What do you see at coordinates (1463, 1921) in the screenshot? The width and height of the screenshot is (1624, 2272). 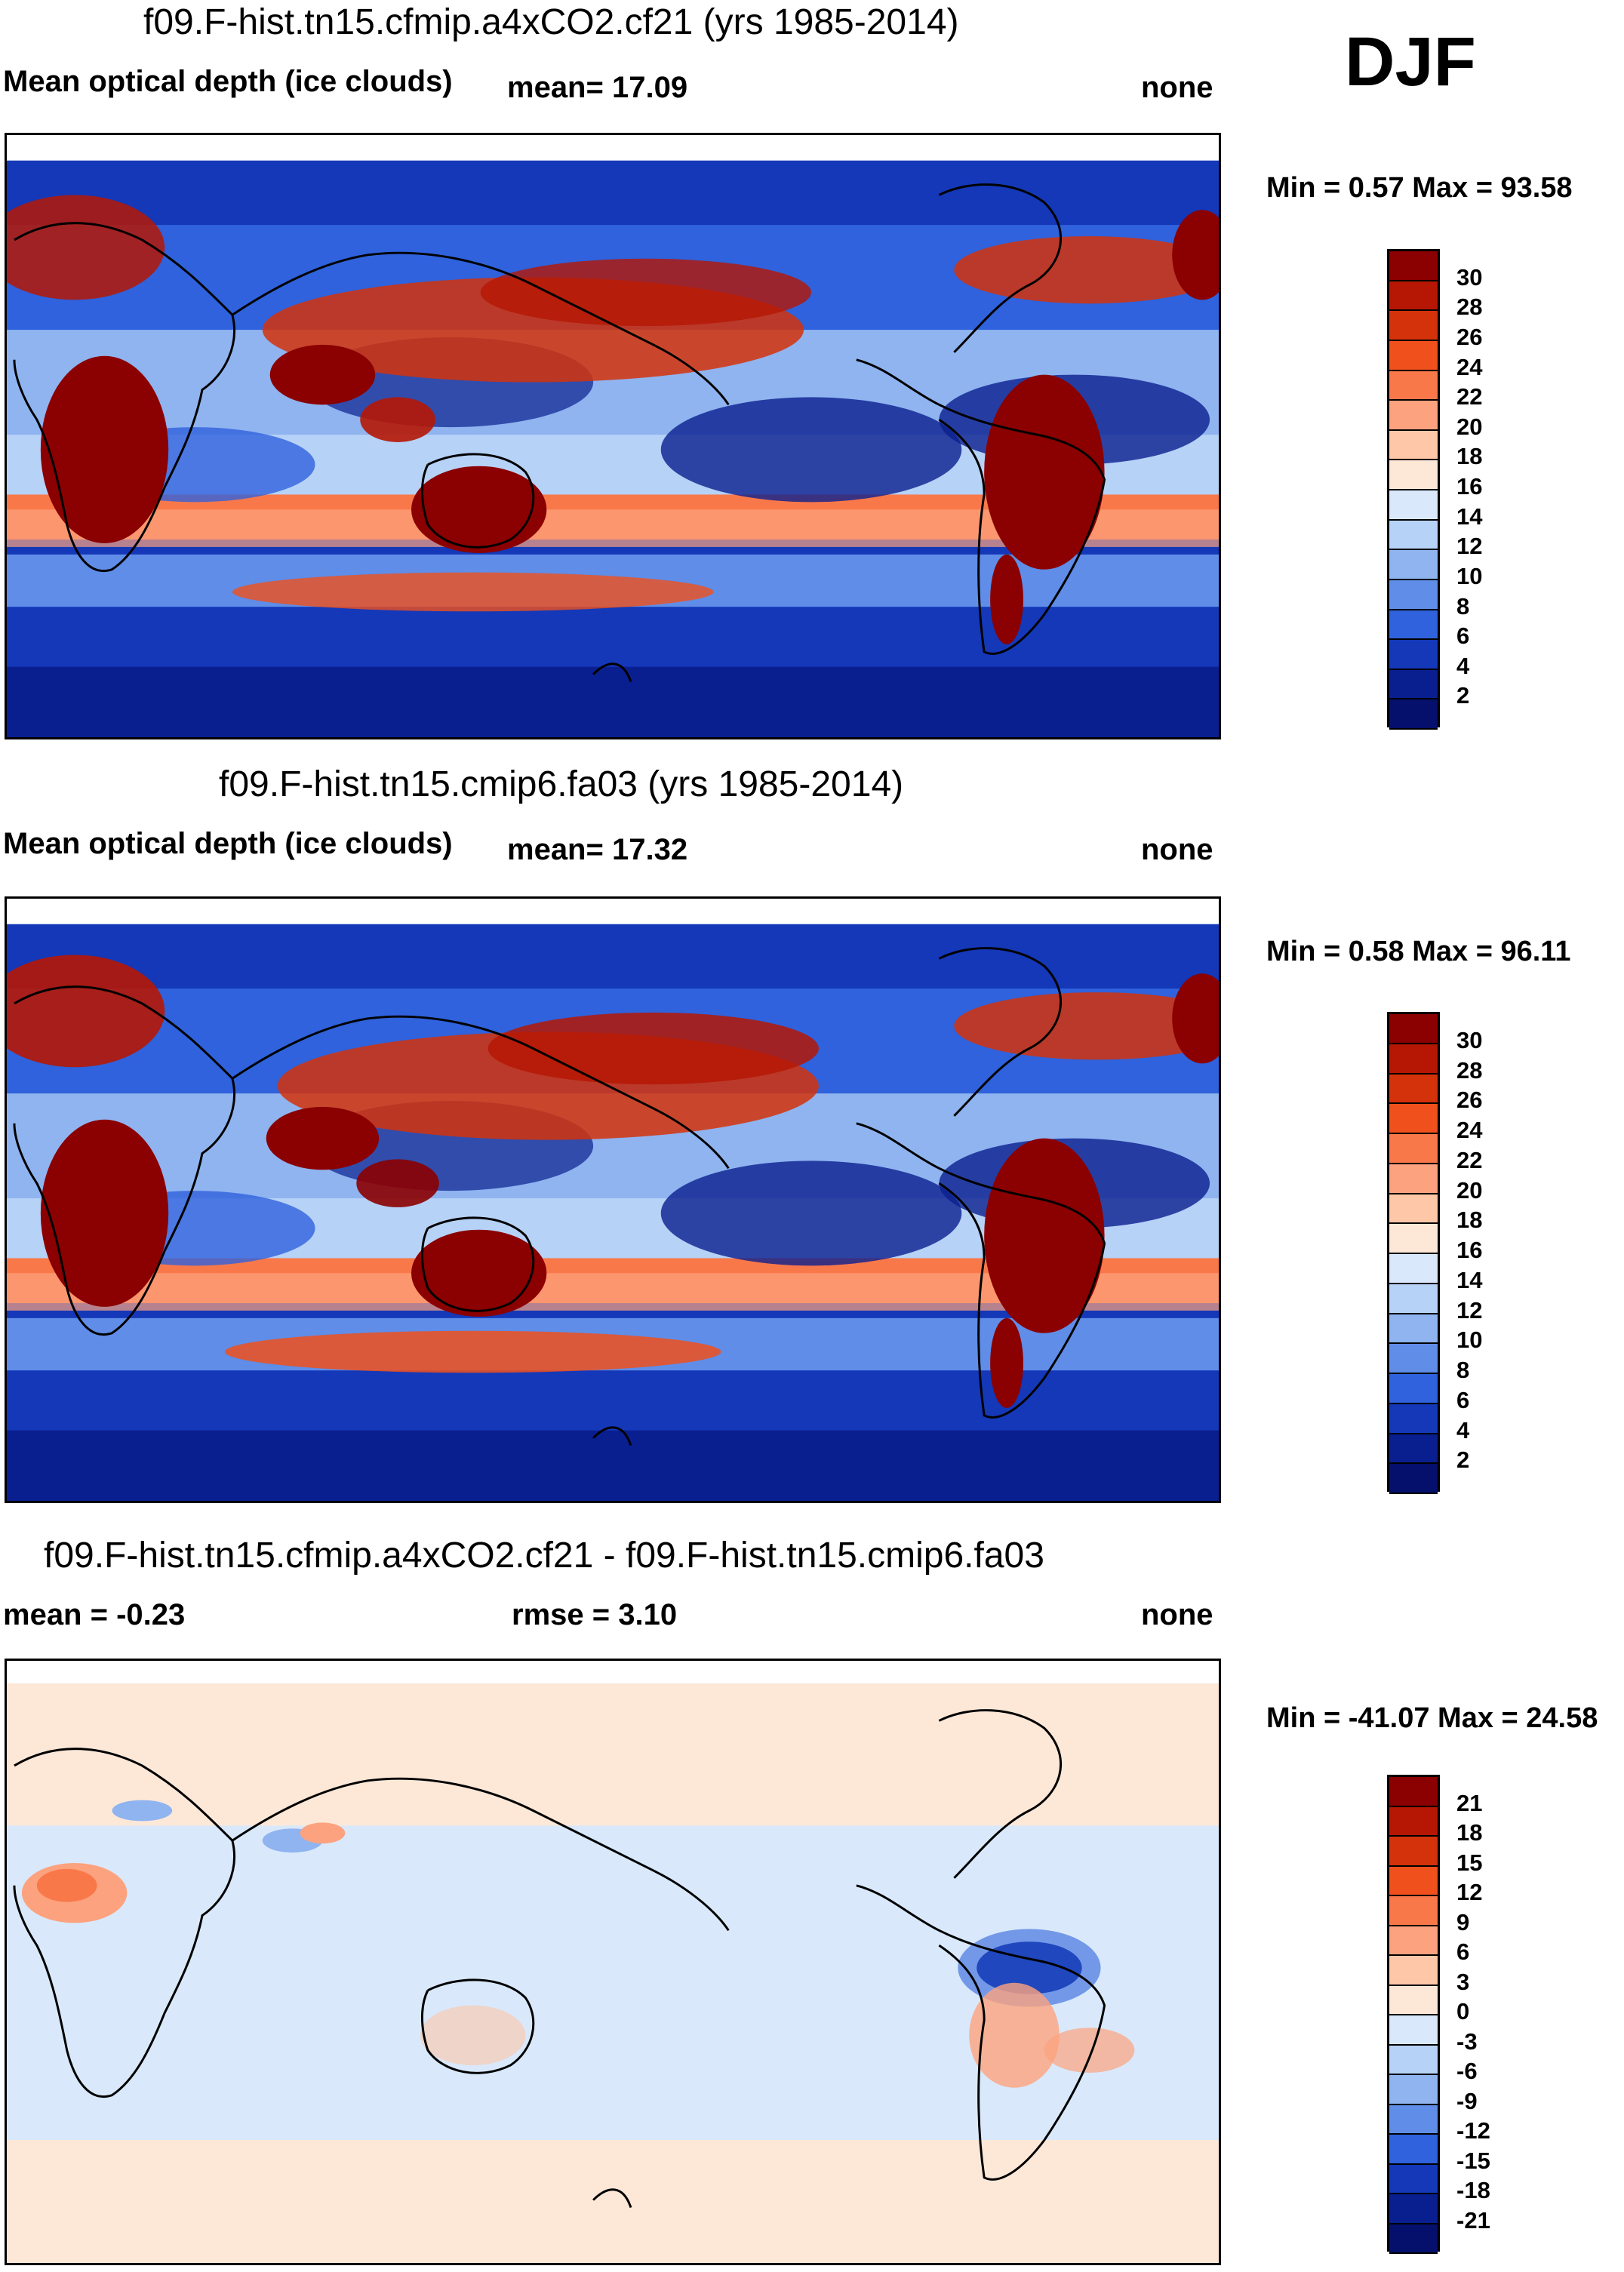 I see `panel3-colorbar-tick-label: 9` at bounding box center [1463, 1921].